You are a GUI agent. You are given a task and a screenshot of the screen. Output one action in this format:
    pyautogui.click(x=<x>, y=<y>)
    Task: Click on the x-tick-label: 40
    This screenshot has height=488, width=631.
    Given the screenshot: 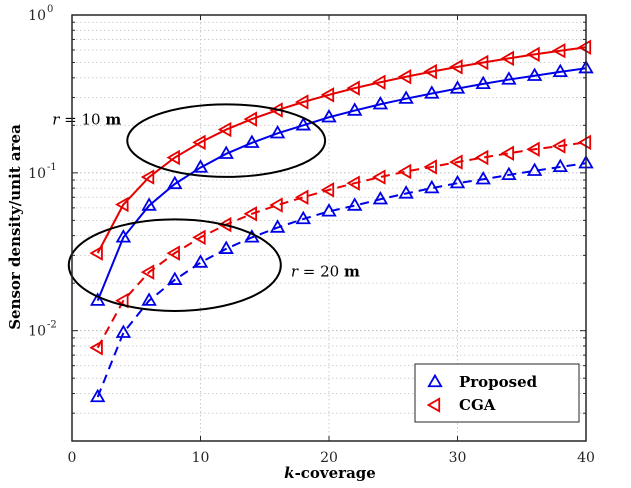 What is the action you would take?
    pyautogui.click(x=586, y=458)
    